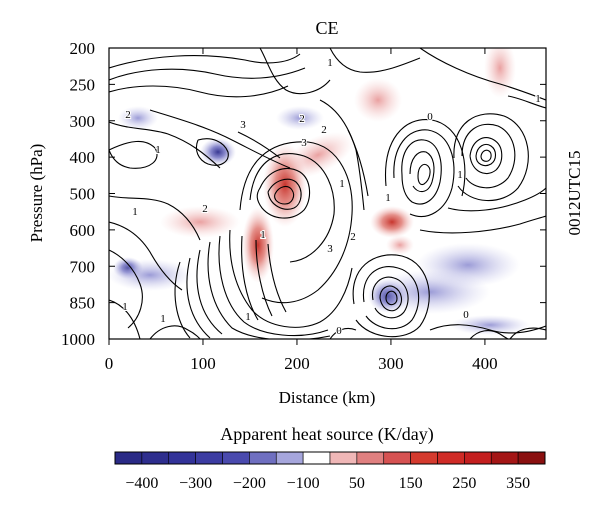  Describe the element at coordinates (357, 483) in the screenshot. I see `colorbar-tick-label: 50` at that location.